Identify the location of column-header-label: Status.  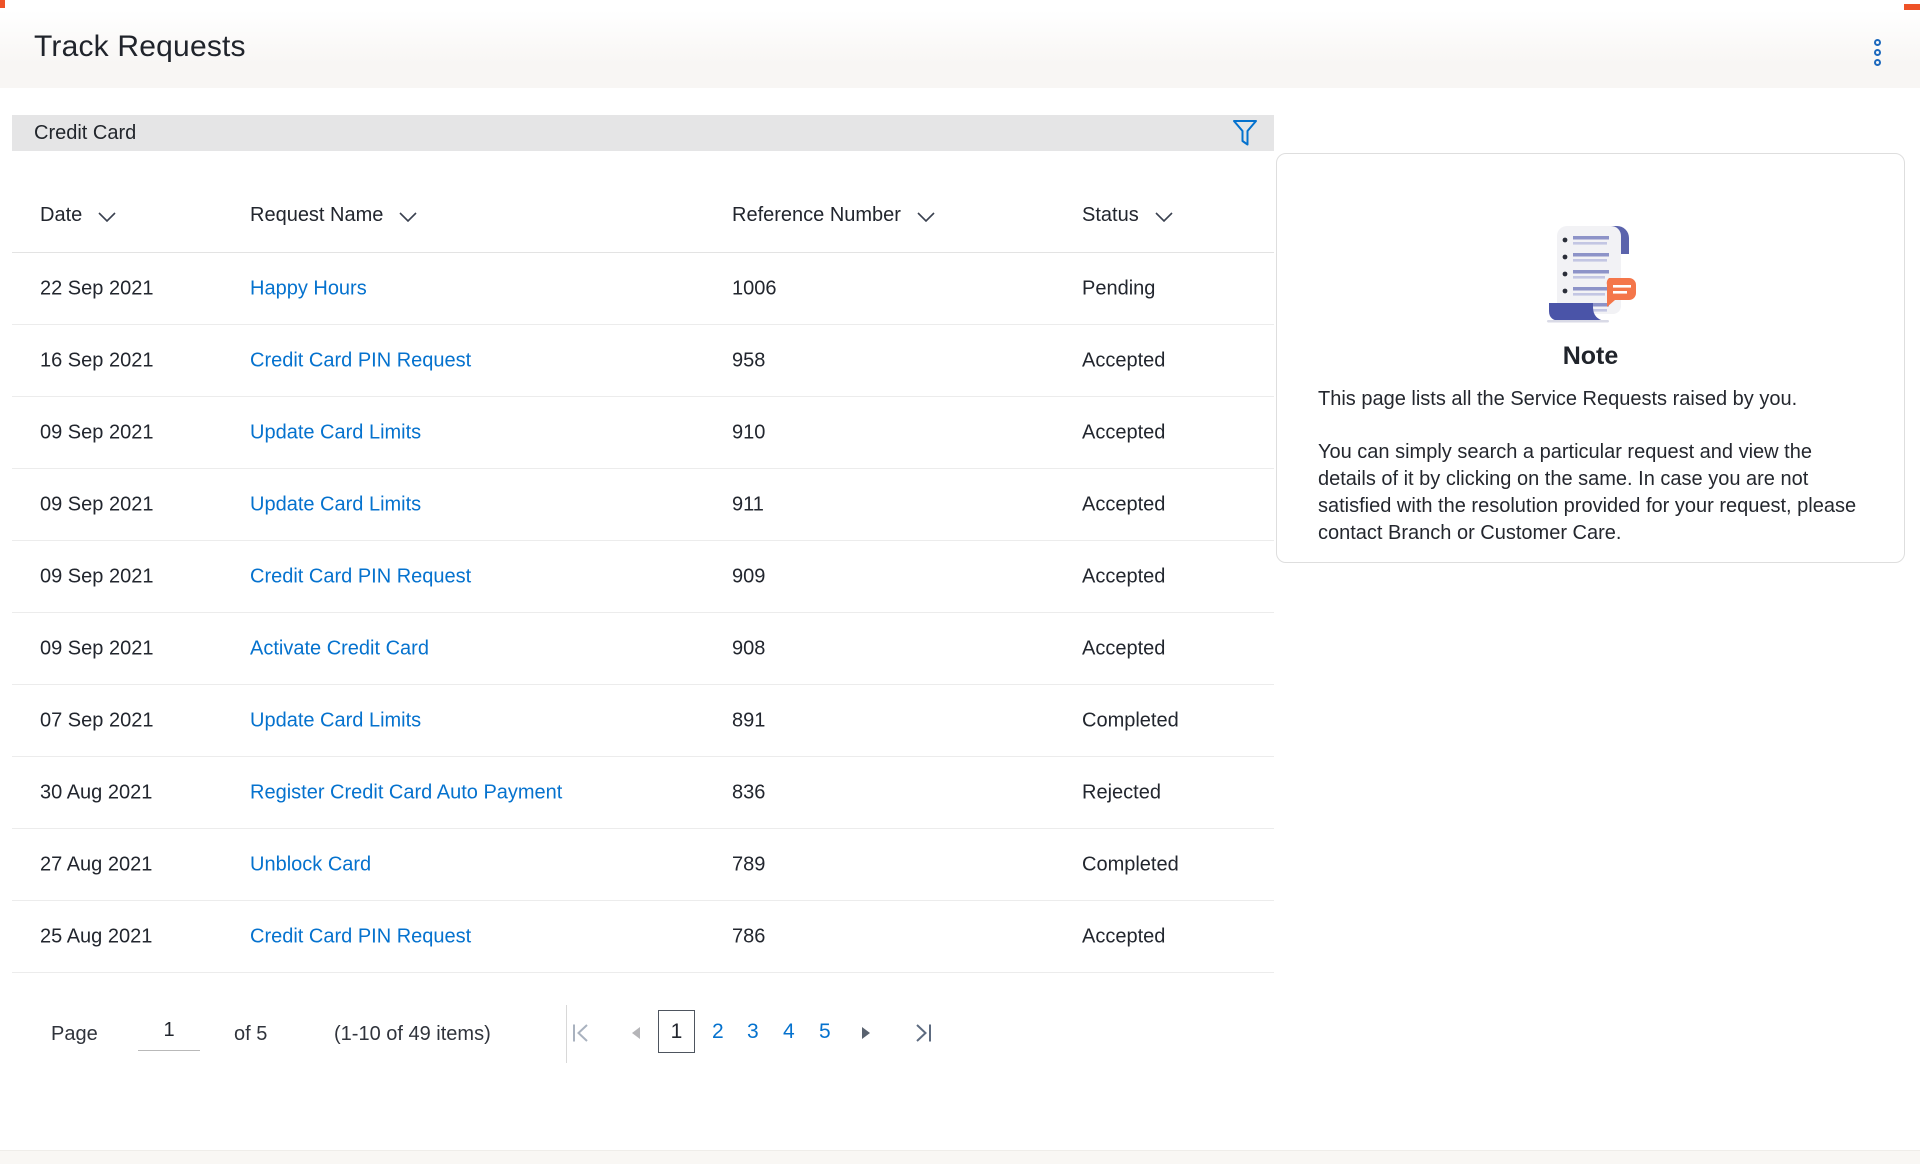
(1110, 215).